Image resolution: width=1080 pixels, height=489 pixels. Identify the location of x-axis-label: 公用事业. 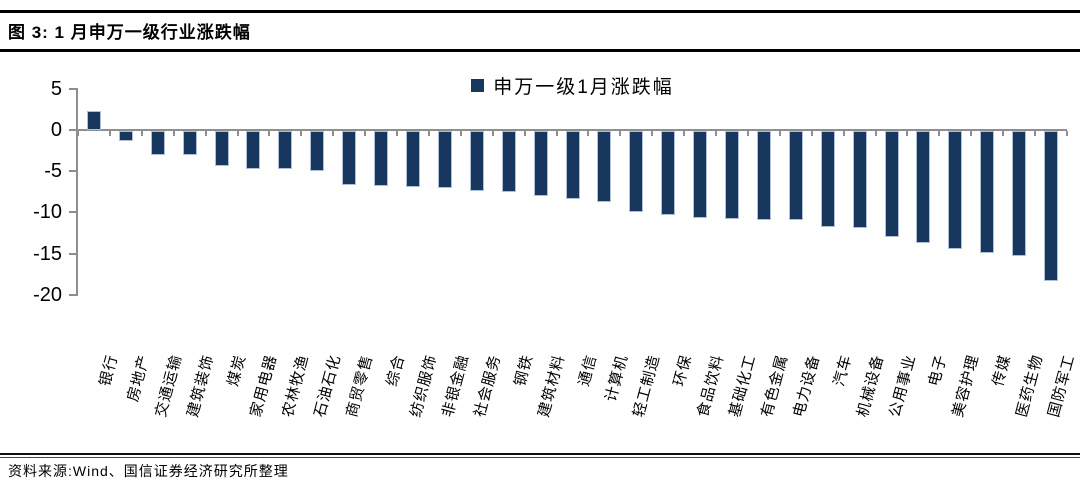
(902, 386).